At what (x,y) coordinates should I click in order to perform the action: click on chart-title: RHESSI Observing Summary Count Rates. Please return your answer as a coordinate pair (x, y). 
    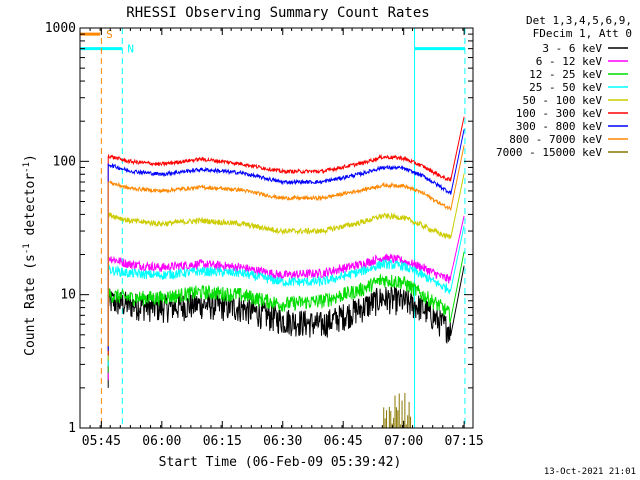
    Looking at the image, I should click on (277, 13).